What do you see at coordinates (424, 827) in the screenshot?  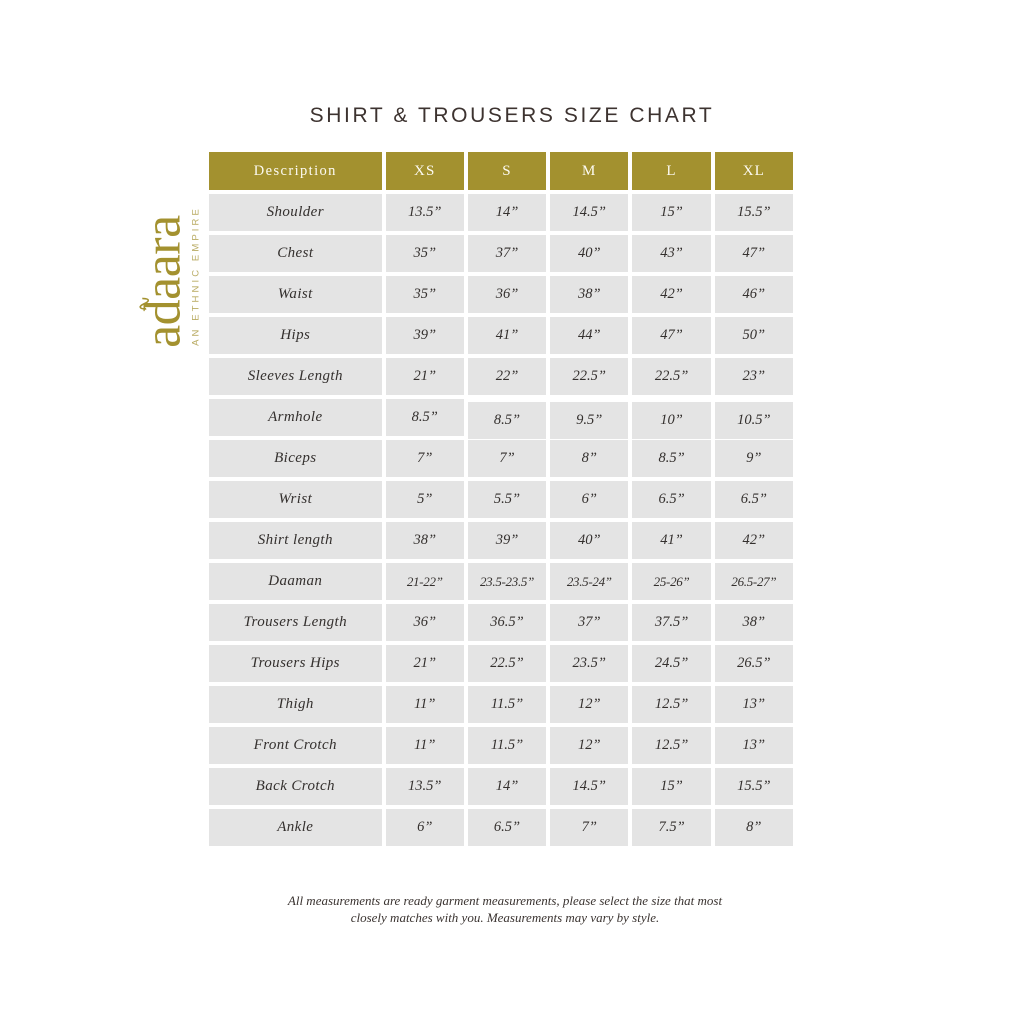 I see `cell-xs: 6”` at bounding box center [424, 827].